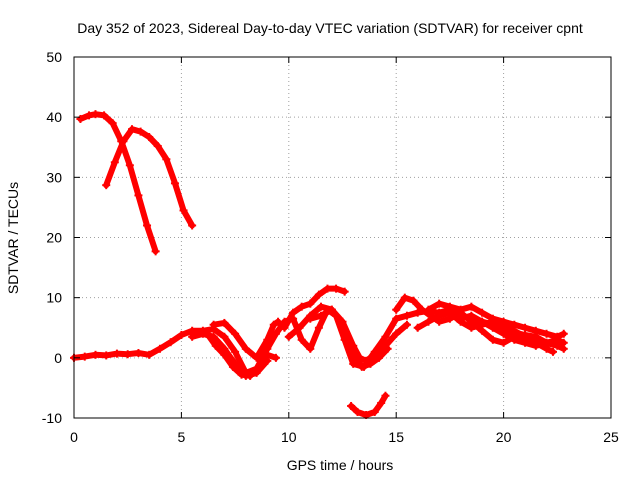 The image size is (640, 480). Describe the element at coordinates (504, 437) in the screenshot. I see `x-tick-label: 20` at that location.